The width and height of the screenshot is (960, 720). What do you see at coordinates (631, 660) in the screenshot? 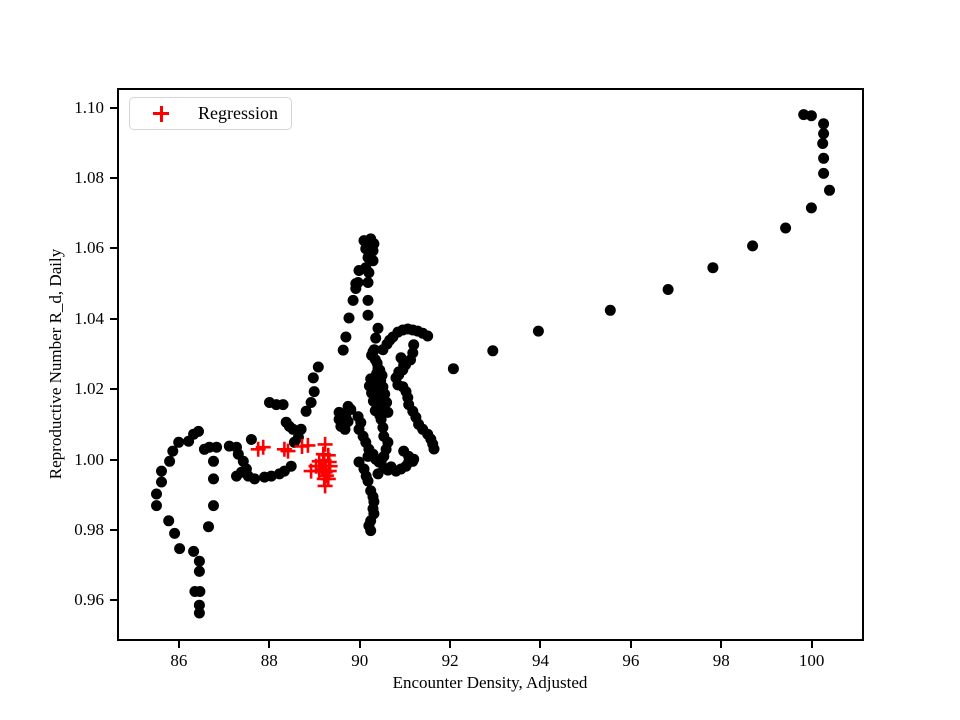
I see `x-tick-label: 96` at bounding box center [631, 660].